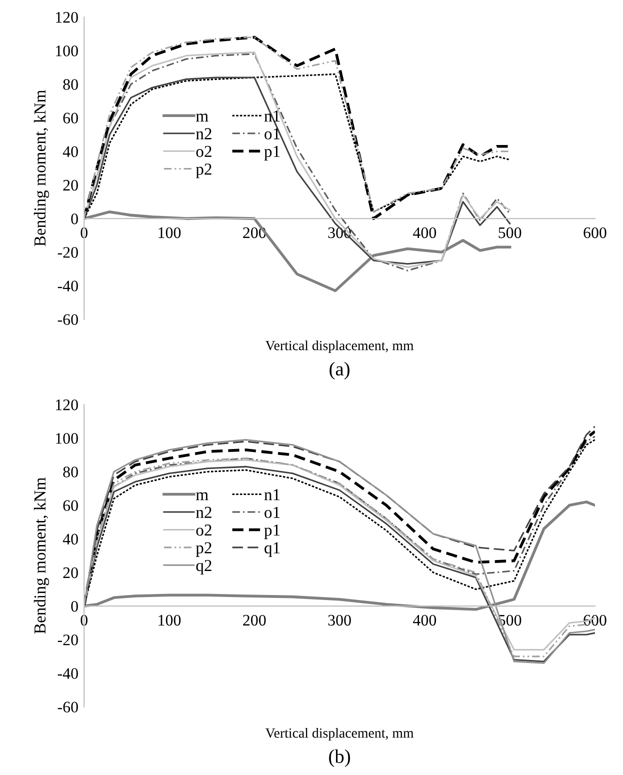  What do you see at coordinates (339, 758) in the screenshot?
I see `text: (b)` at bounding box center [339, 758].